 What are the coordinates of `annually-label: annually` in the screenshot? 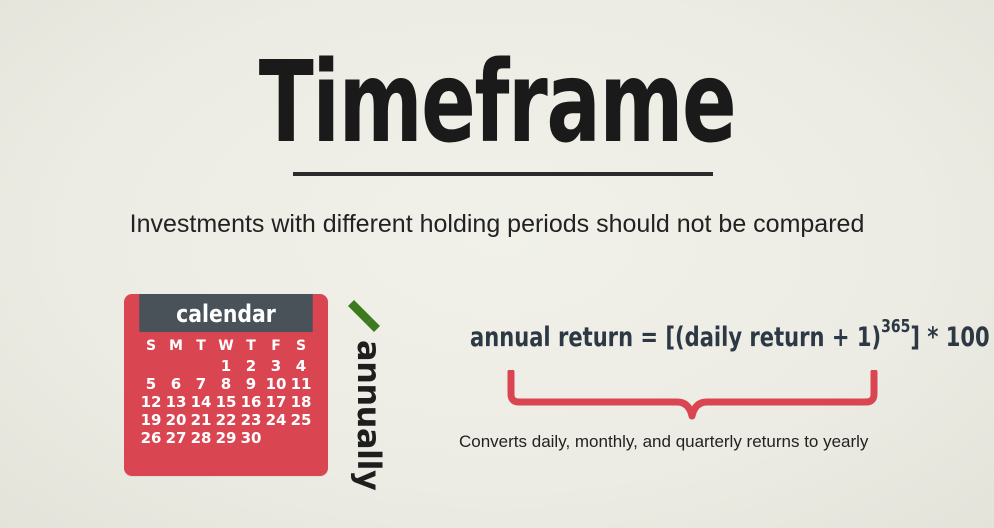 It's located at (369, 415).